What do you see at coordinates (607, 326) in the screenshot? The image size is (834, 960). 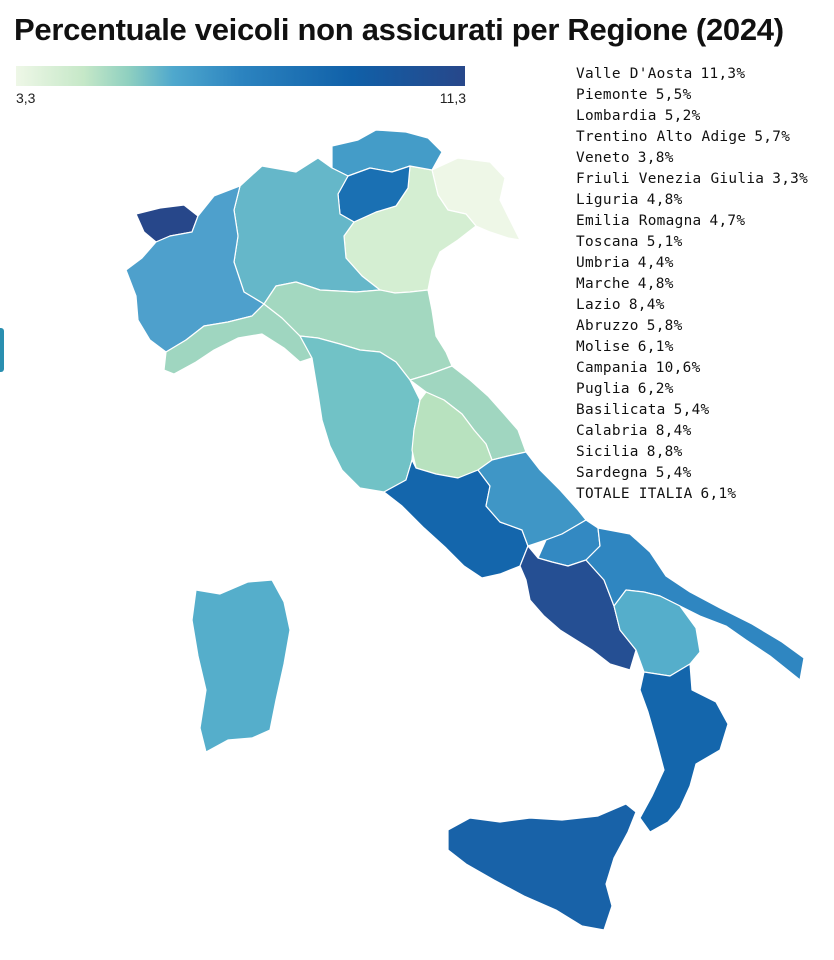 I see `legend-region-name: Abruzzo` at bounding box center [607, 326].